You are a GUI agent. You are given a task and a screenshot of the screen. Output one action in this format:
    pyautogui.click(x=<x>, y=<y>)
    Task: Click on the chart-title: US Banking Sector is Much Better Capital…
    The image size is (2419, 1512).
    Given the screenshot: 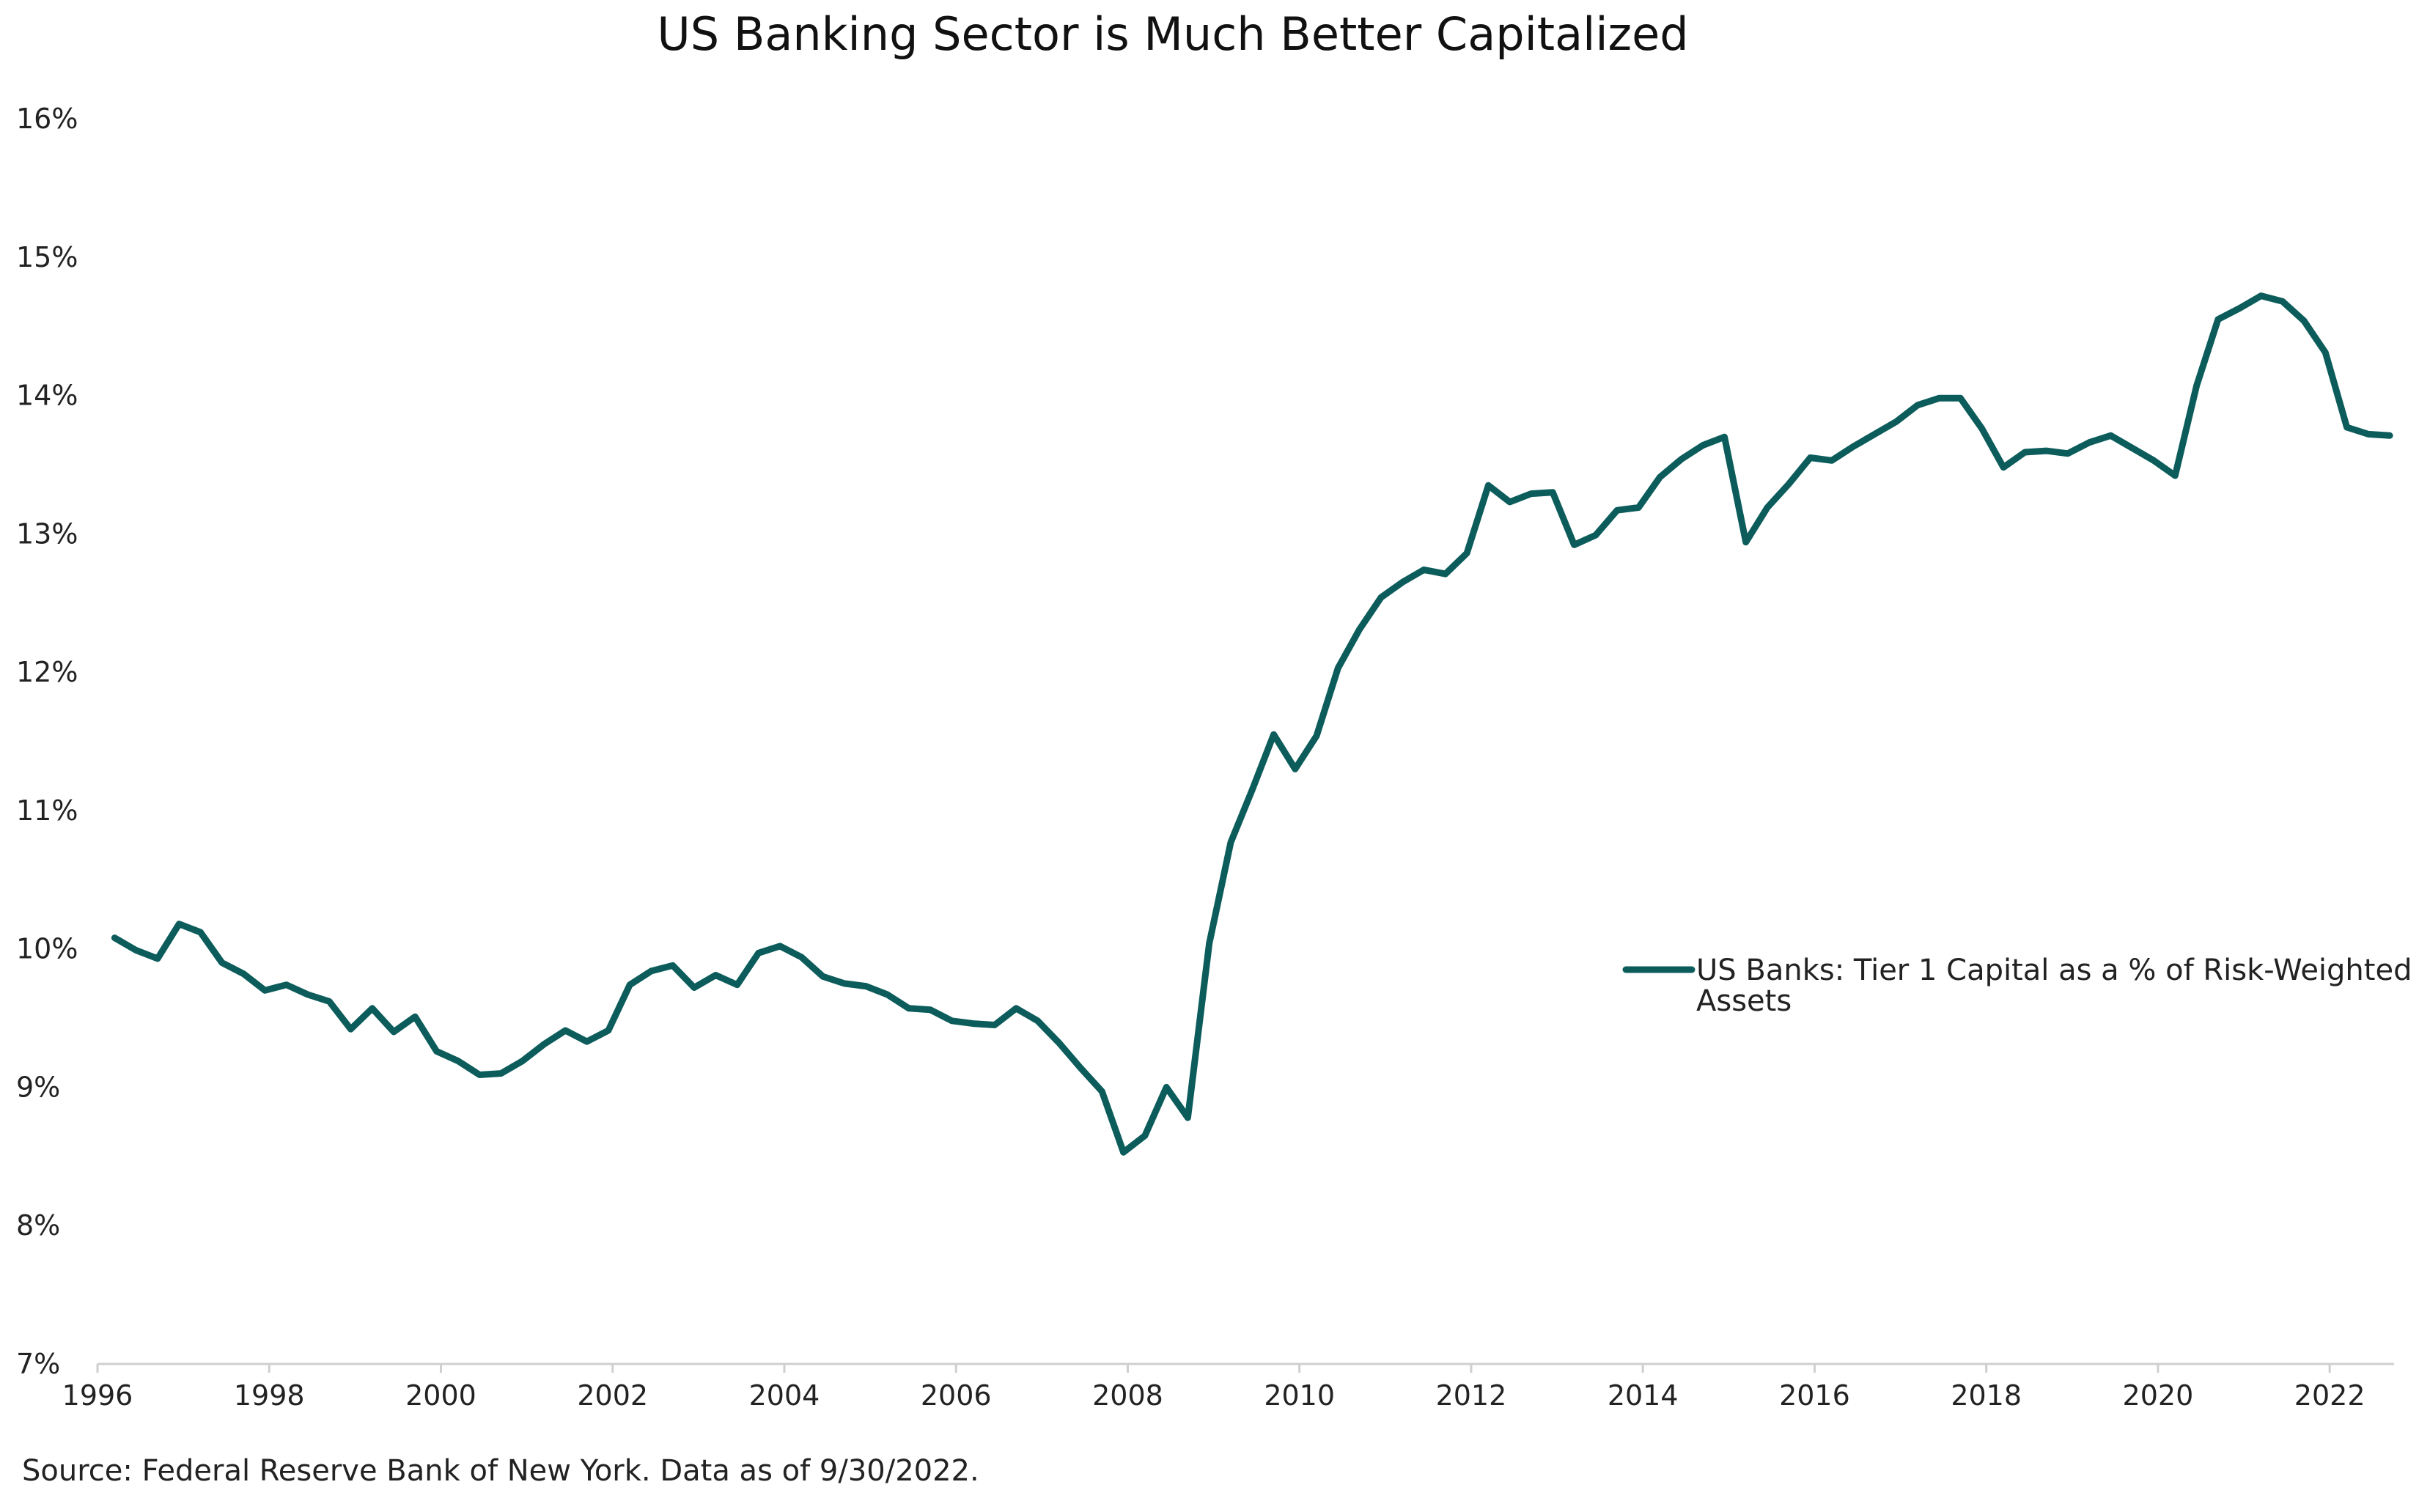 What is the action you would take?
    pyautogui.click(x=1172, y=34)
    